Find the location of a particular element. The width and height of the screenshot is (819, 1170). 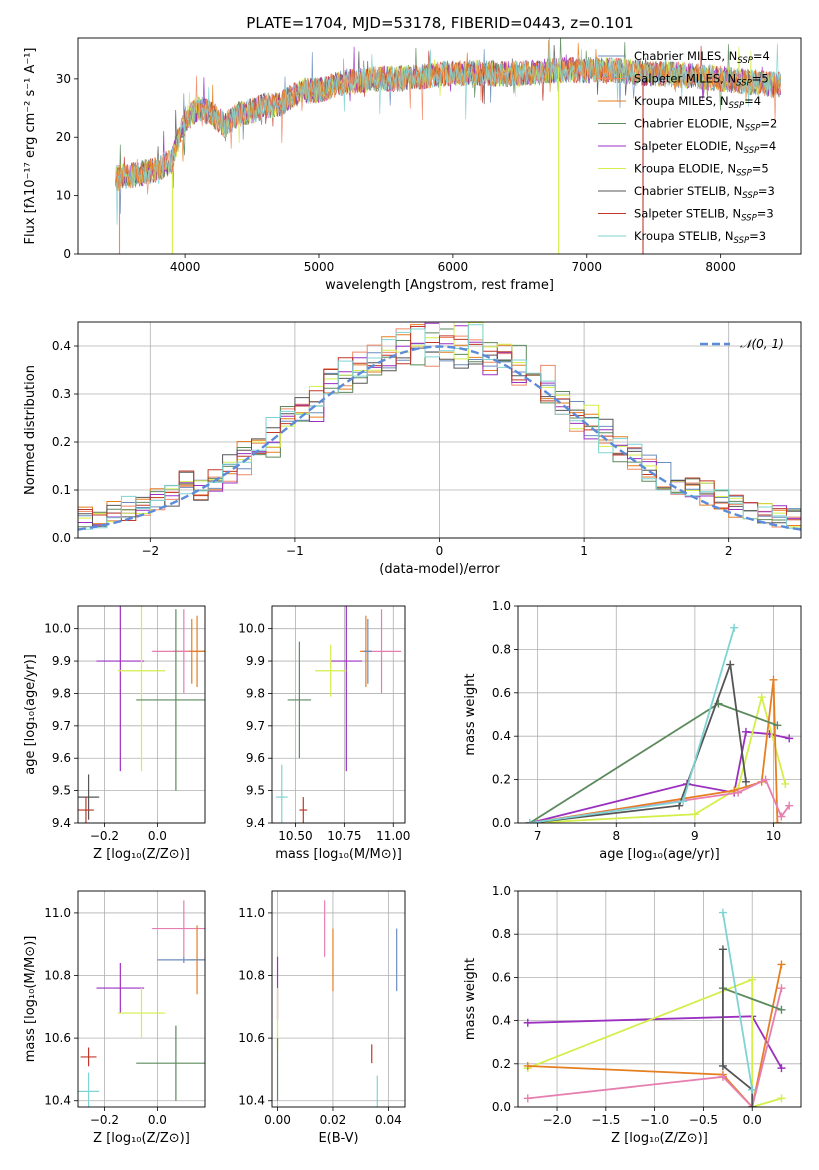

x-tick-label: −0.2 is located at coordinates (104, 1120).